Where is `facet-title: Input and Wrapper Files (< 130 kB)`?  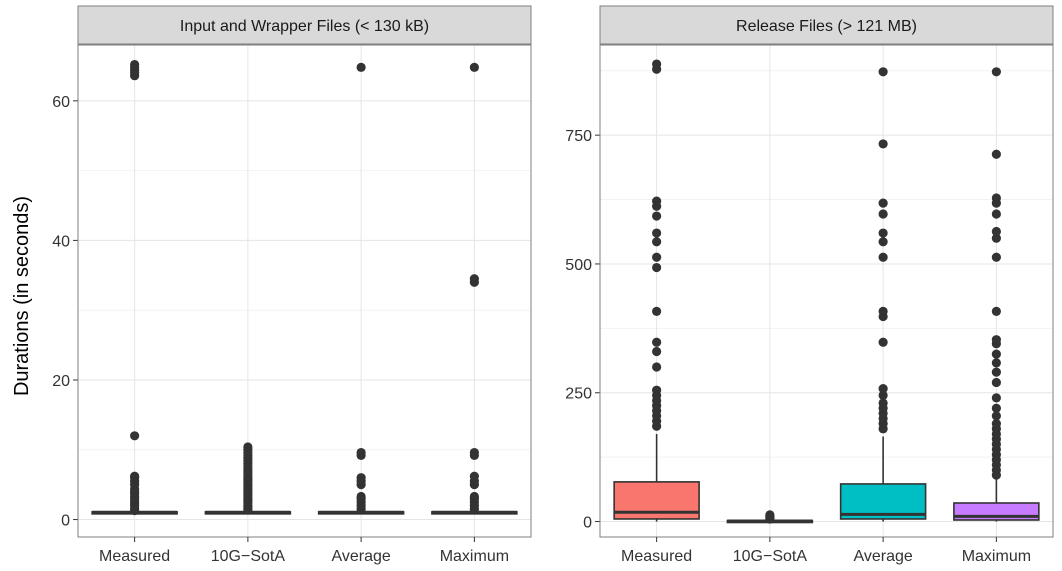
facet-title: Input and Wrapper Files (< 130 kB) is located at coordinates (304, 26).